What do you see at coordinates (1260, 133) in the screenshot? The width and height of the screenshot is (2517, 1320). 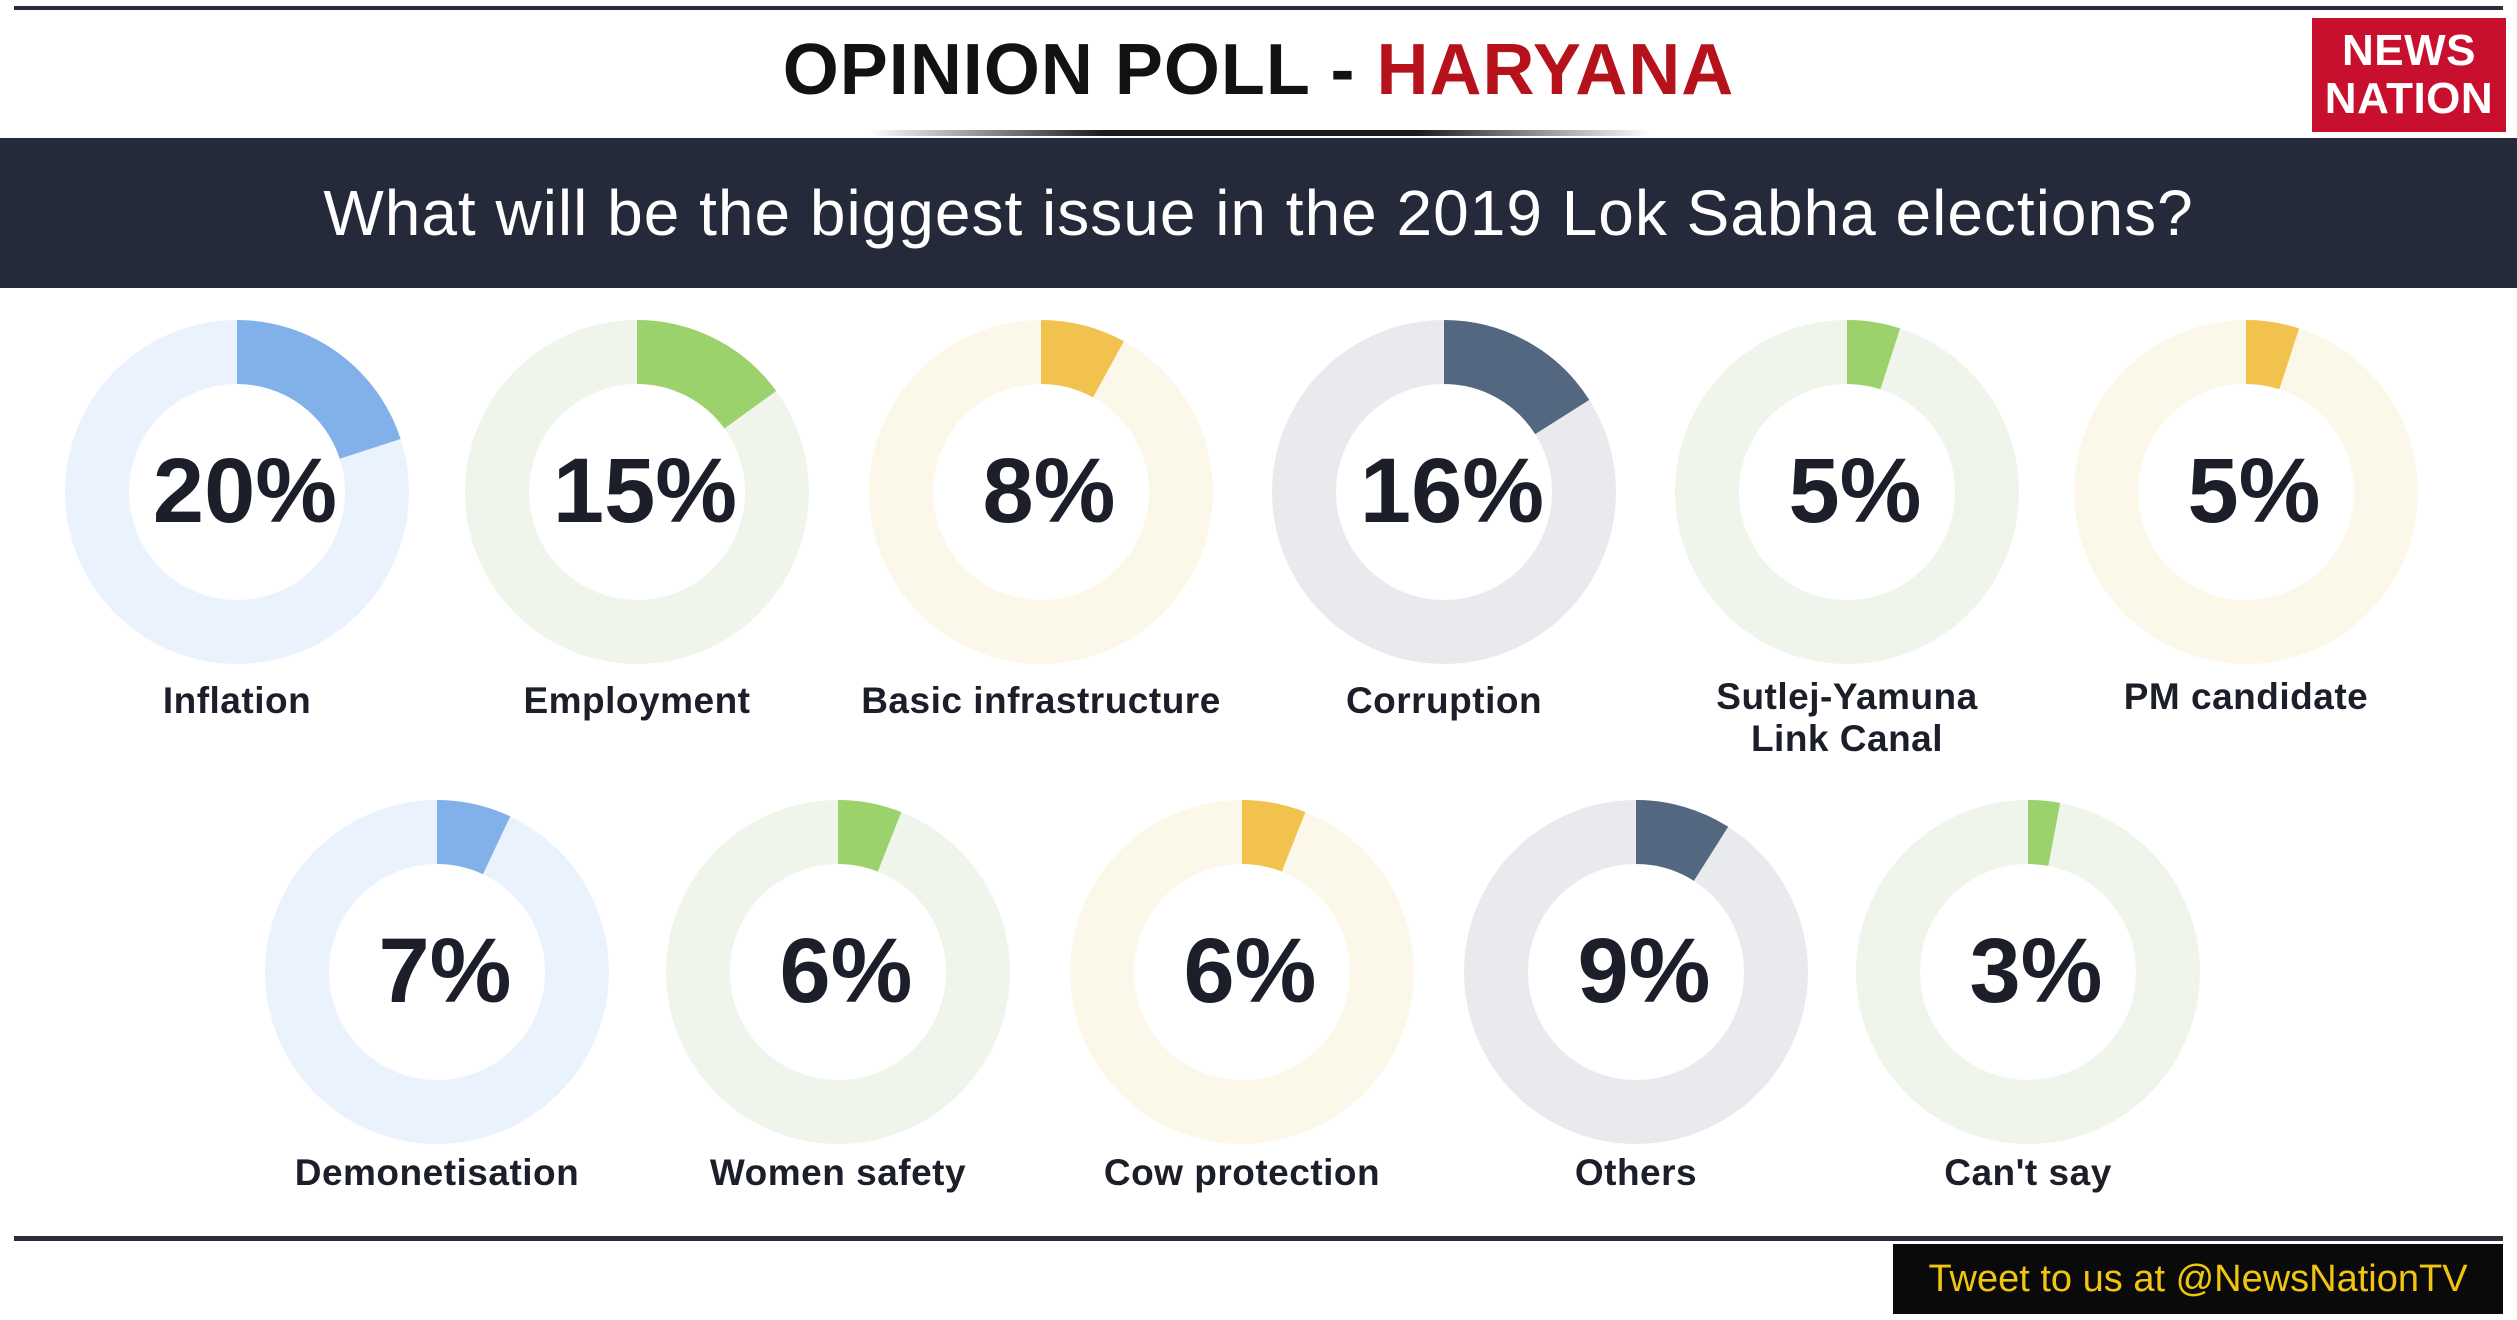 I see `title-underline` at bounding box center [1260, 133].